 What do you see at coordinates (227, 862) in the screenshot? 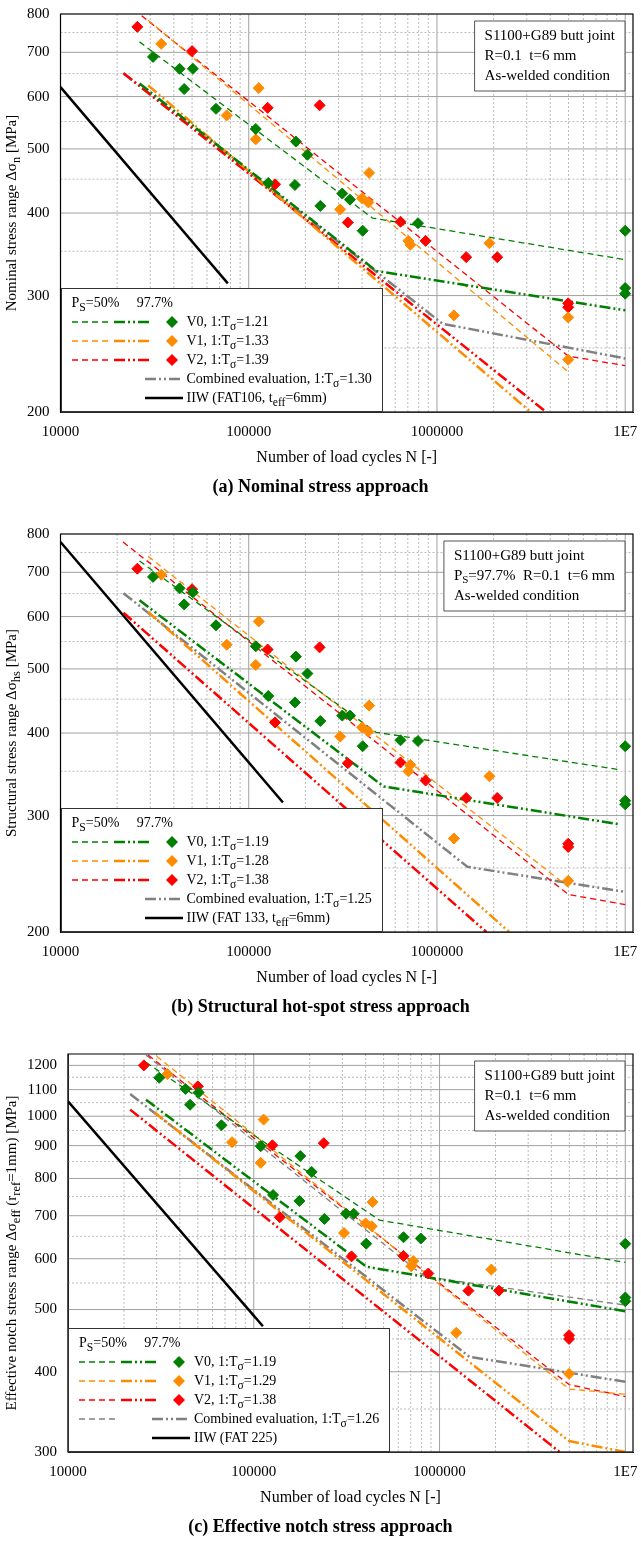
I see `legend-label: V1, 1:T$_{σ}$=1.28` at bounding box center [227, 862].